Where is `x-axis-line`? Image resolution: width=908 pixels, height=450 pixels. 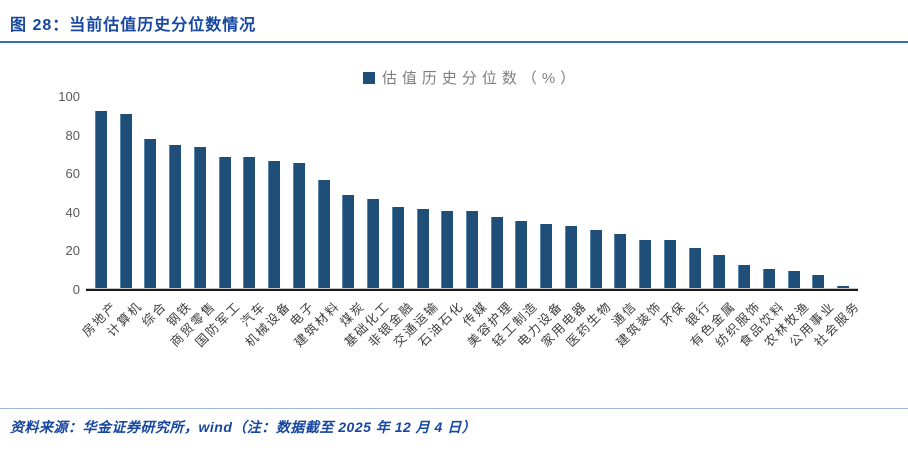 x-axis-line is located at coordinates (472, 290).